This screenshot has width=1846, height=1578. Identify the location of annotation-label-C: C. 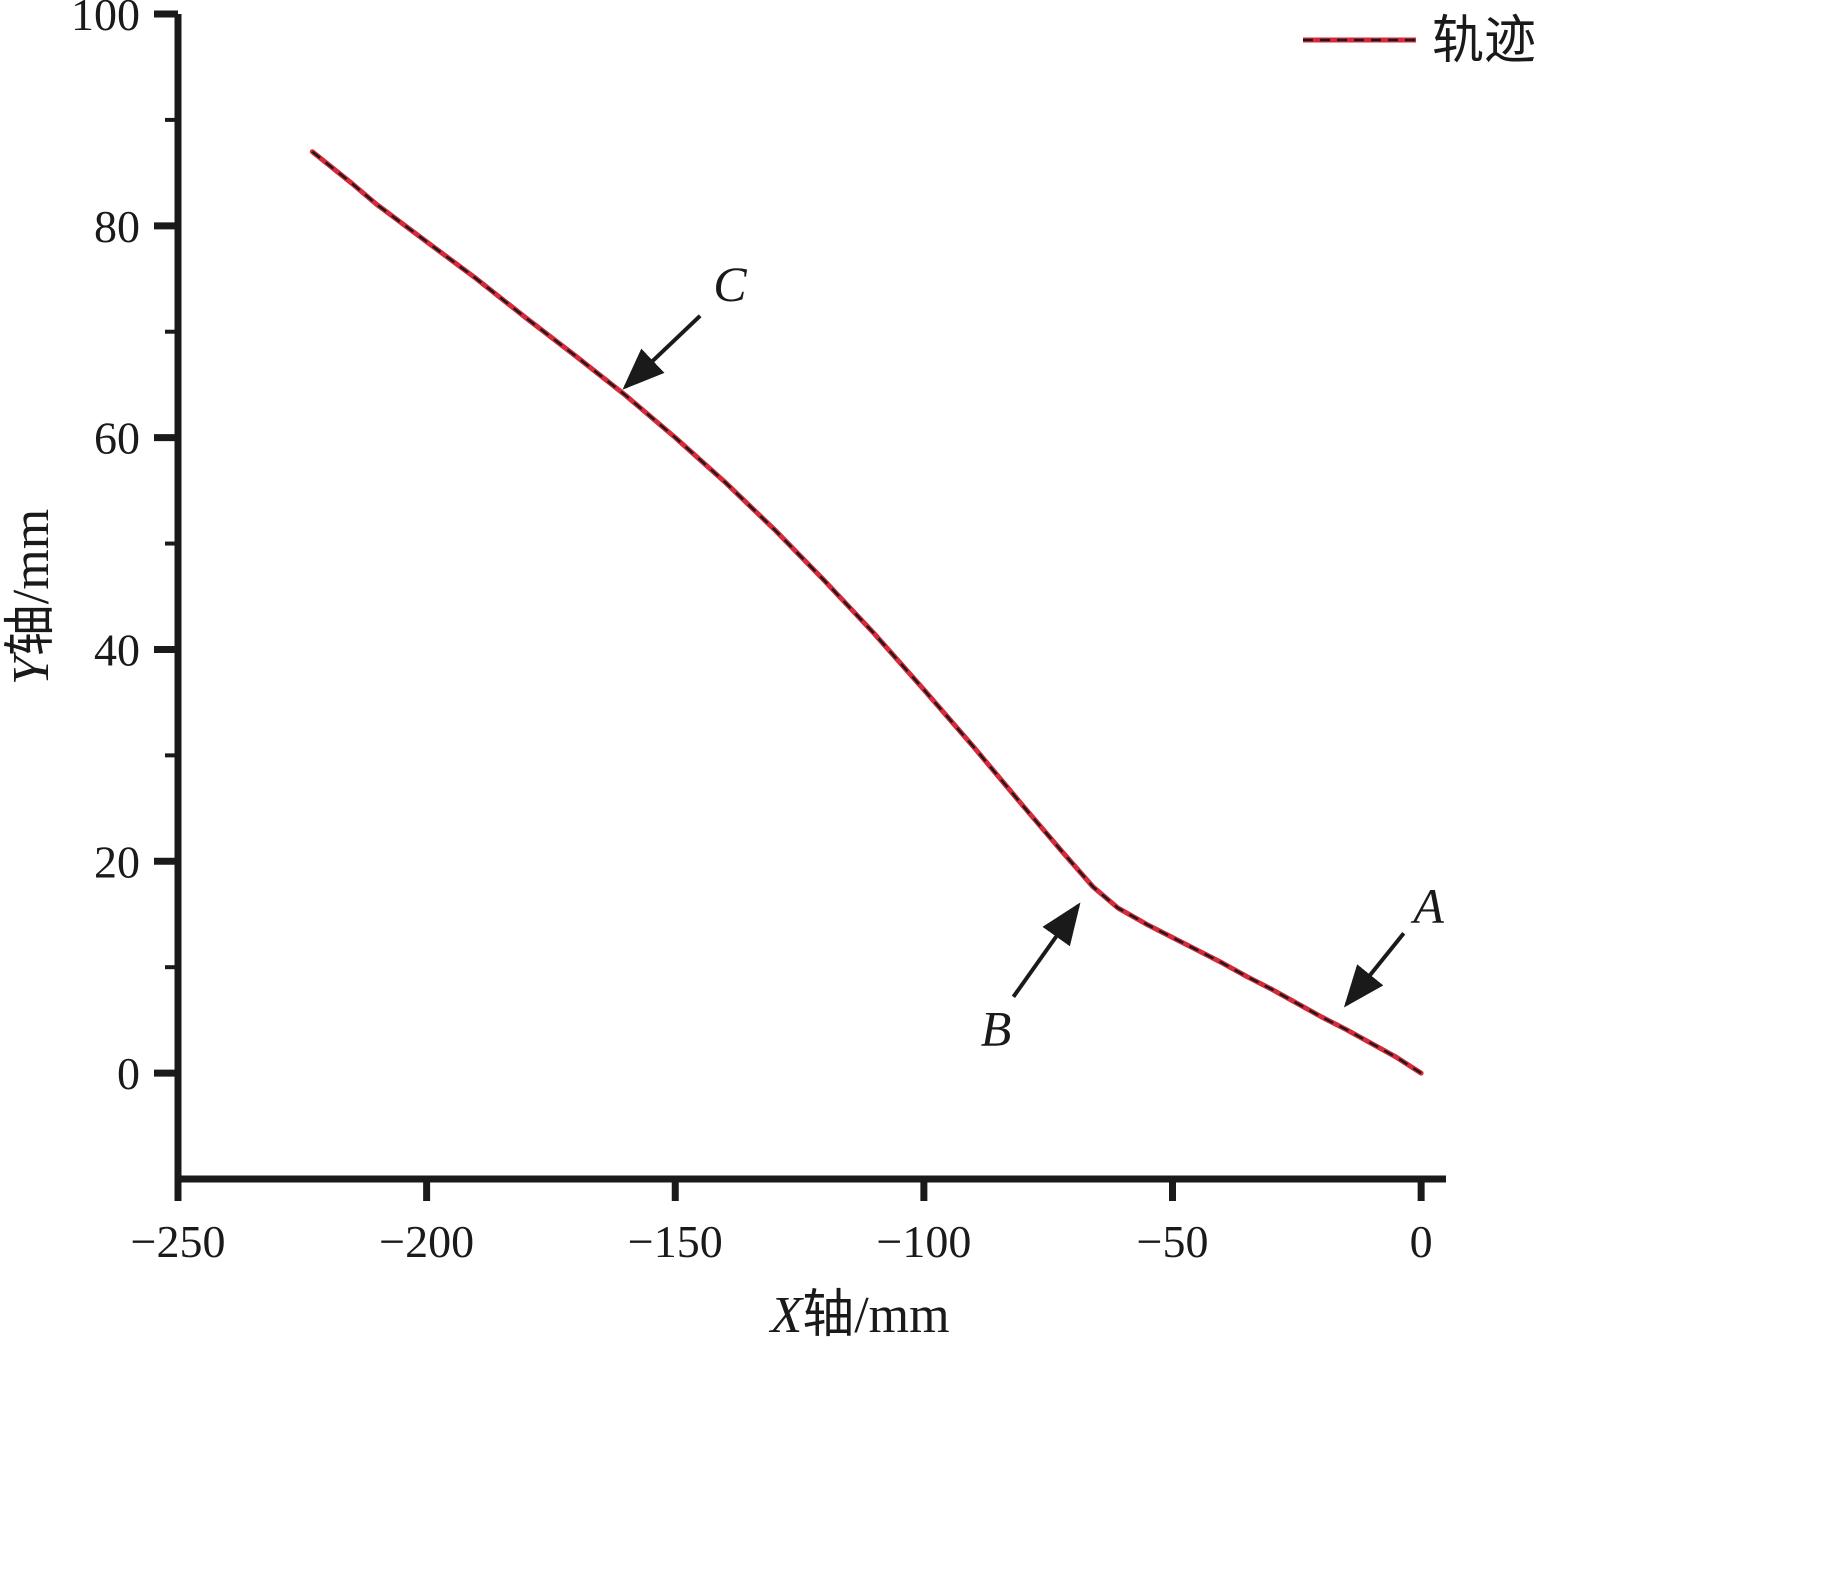
(730, 284).